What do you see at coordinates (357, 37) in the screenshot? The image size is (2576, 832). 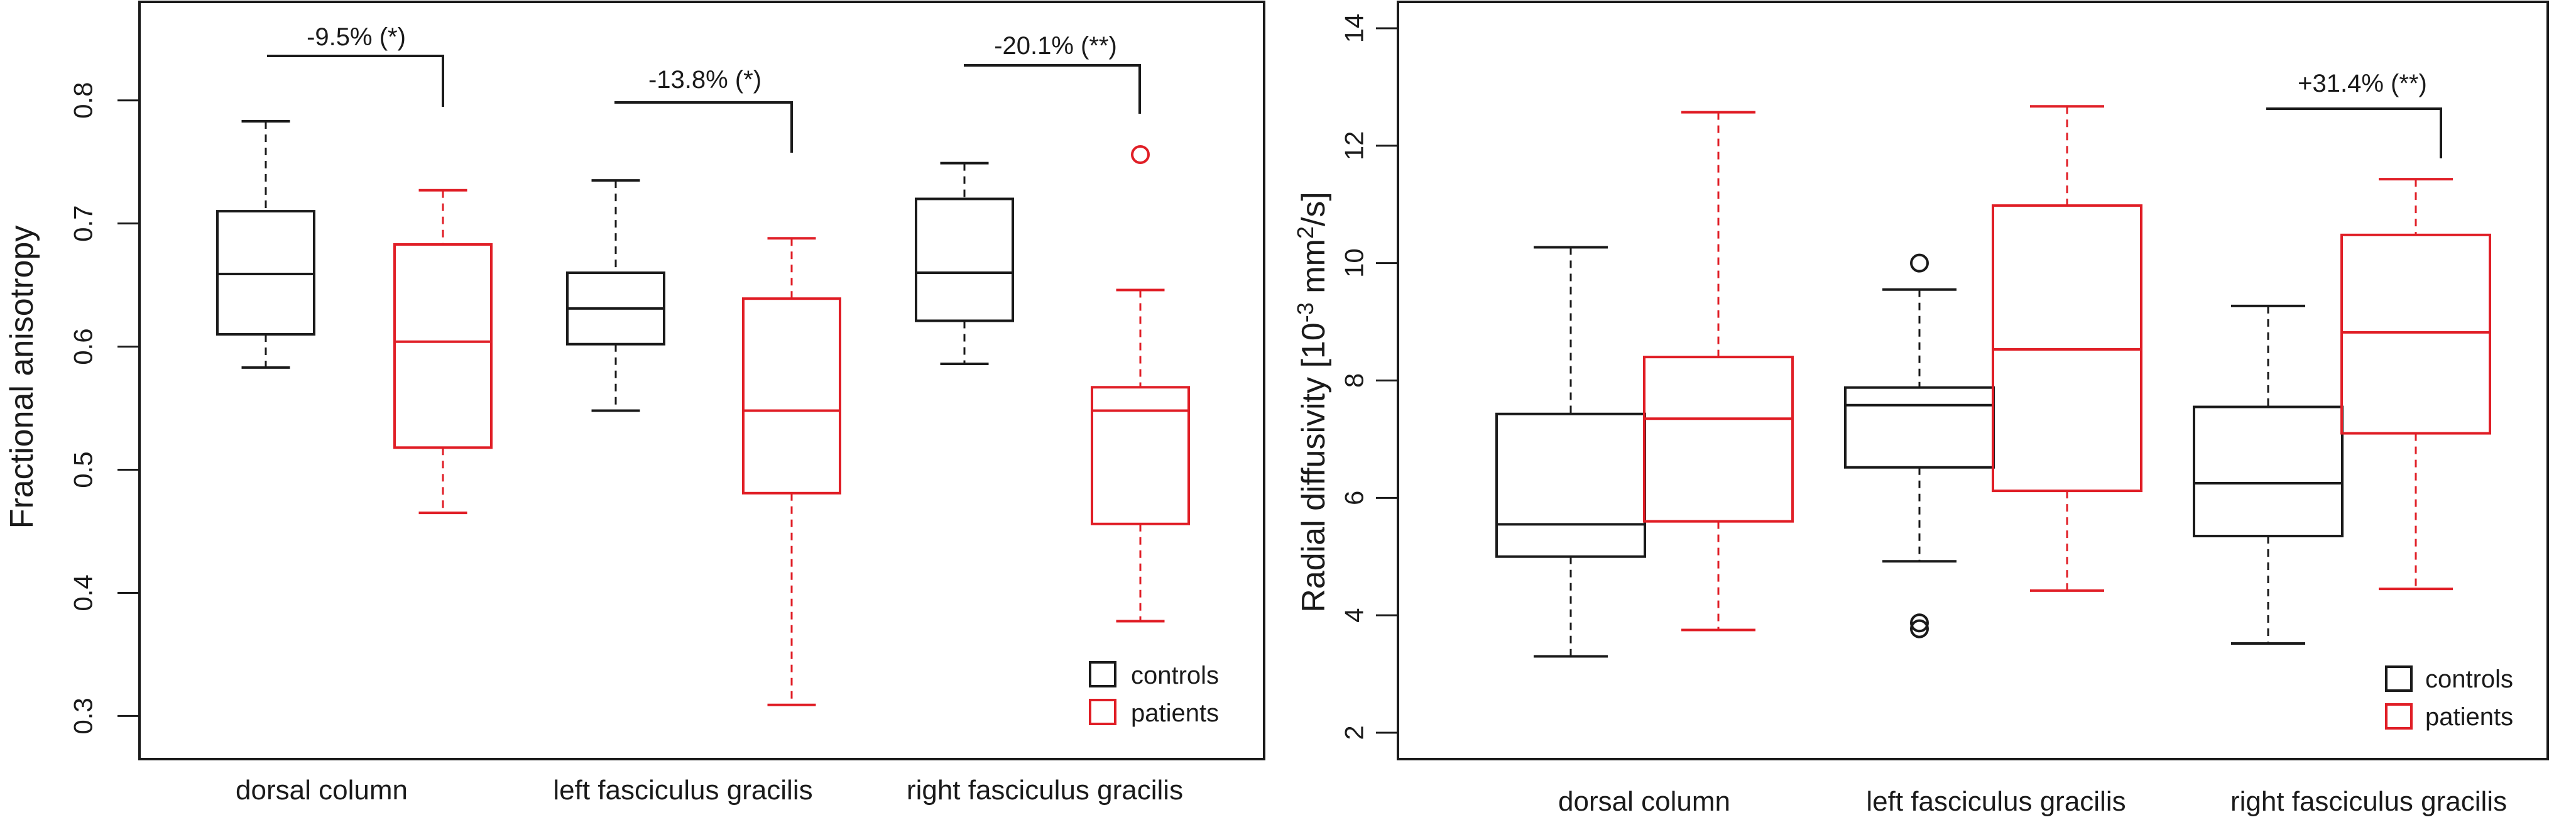 I see `fa-annotation-label: -9.5% (*)` at bounding box center [357, 37].